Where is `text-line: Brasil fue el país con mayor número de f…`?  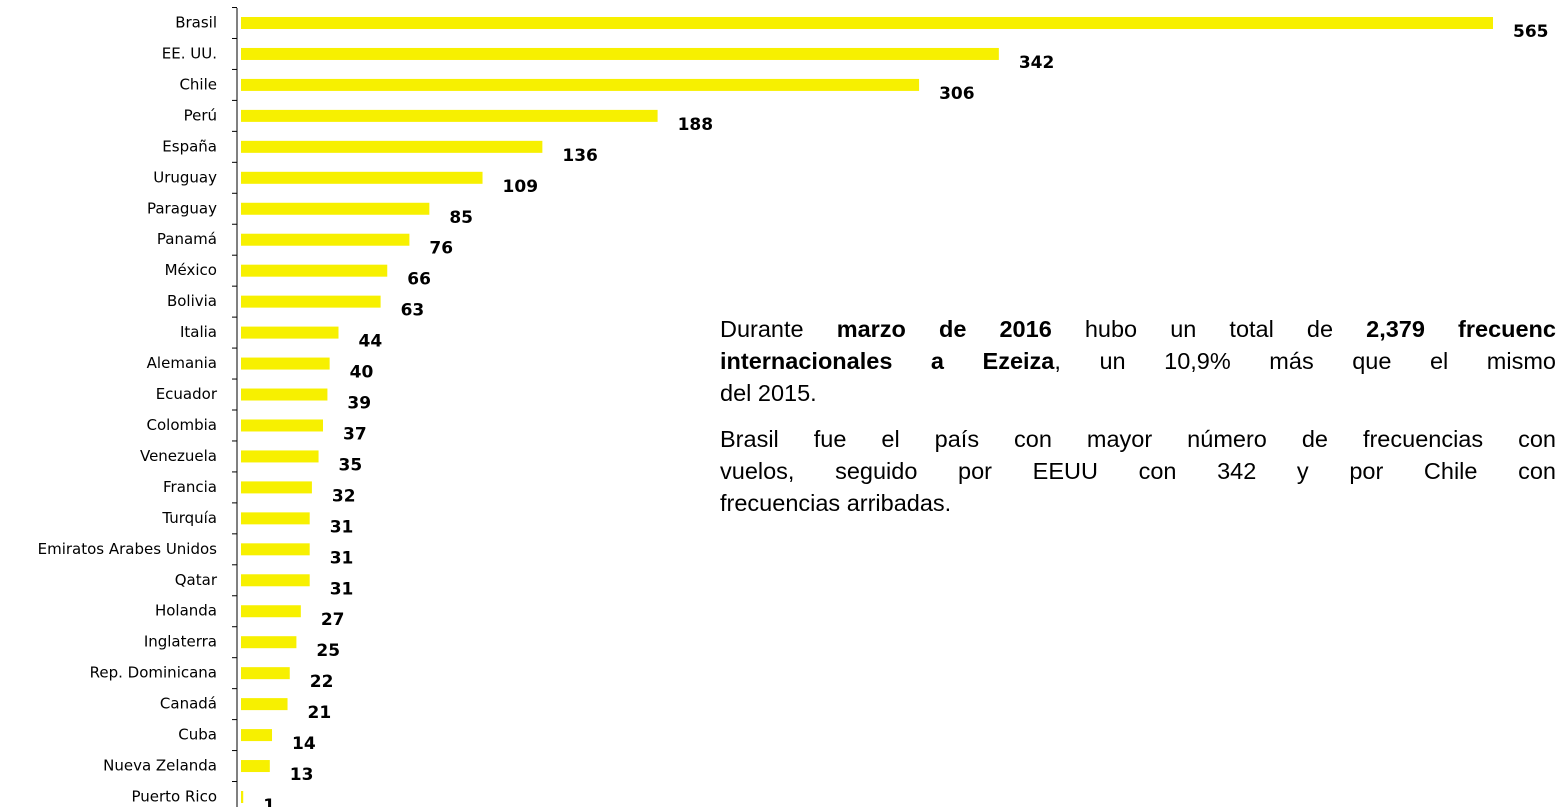 text-line: Brasil fue el país con mayor número de f… is located at coordinates (1138, 439).